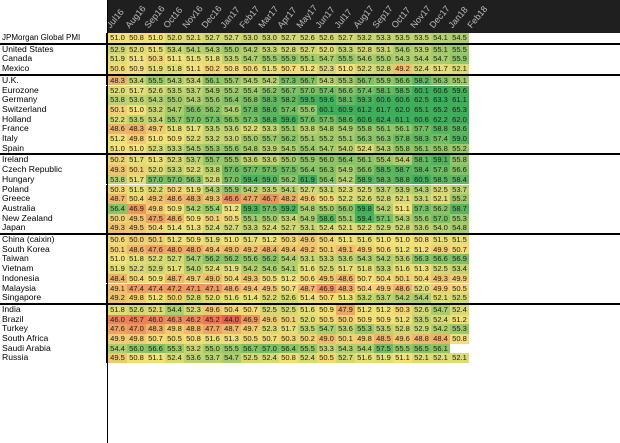 This screenshot has height=443, width=620. Describe the element at coordinates (174, 199) in the screenshot. I see `heatmap-cell: 48.6` at that location.